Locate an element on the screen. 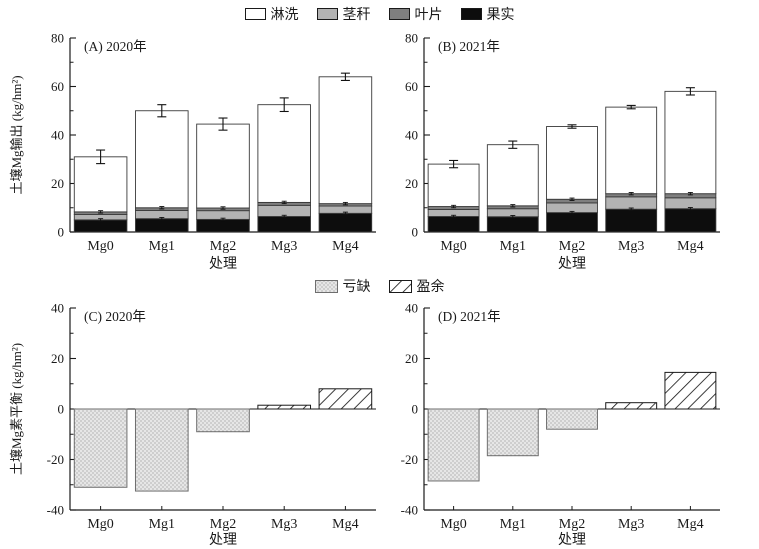 This screenshot has width=759, height=549. panel-title: (B) 2021年 is located at coordinates (469, 46).